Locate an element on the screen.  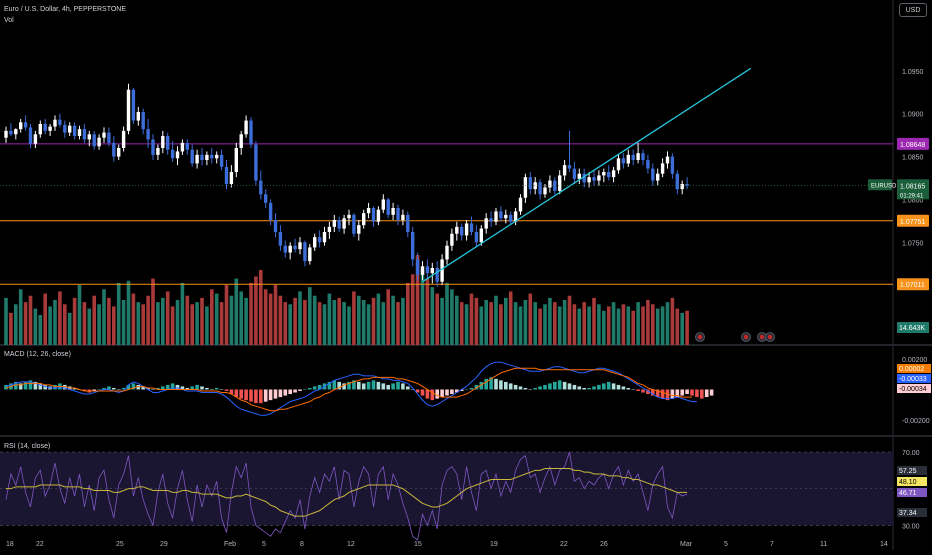
rsi-title: RSI (14, close) is located at coordinates (27, 446).